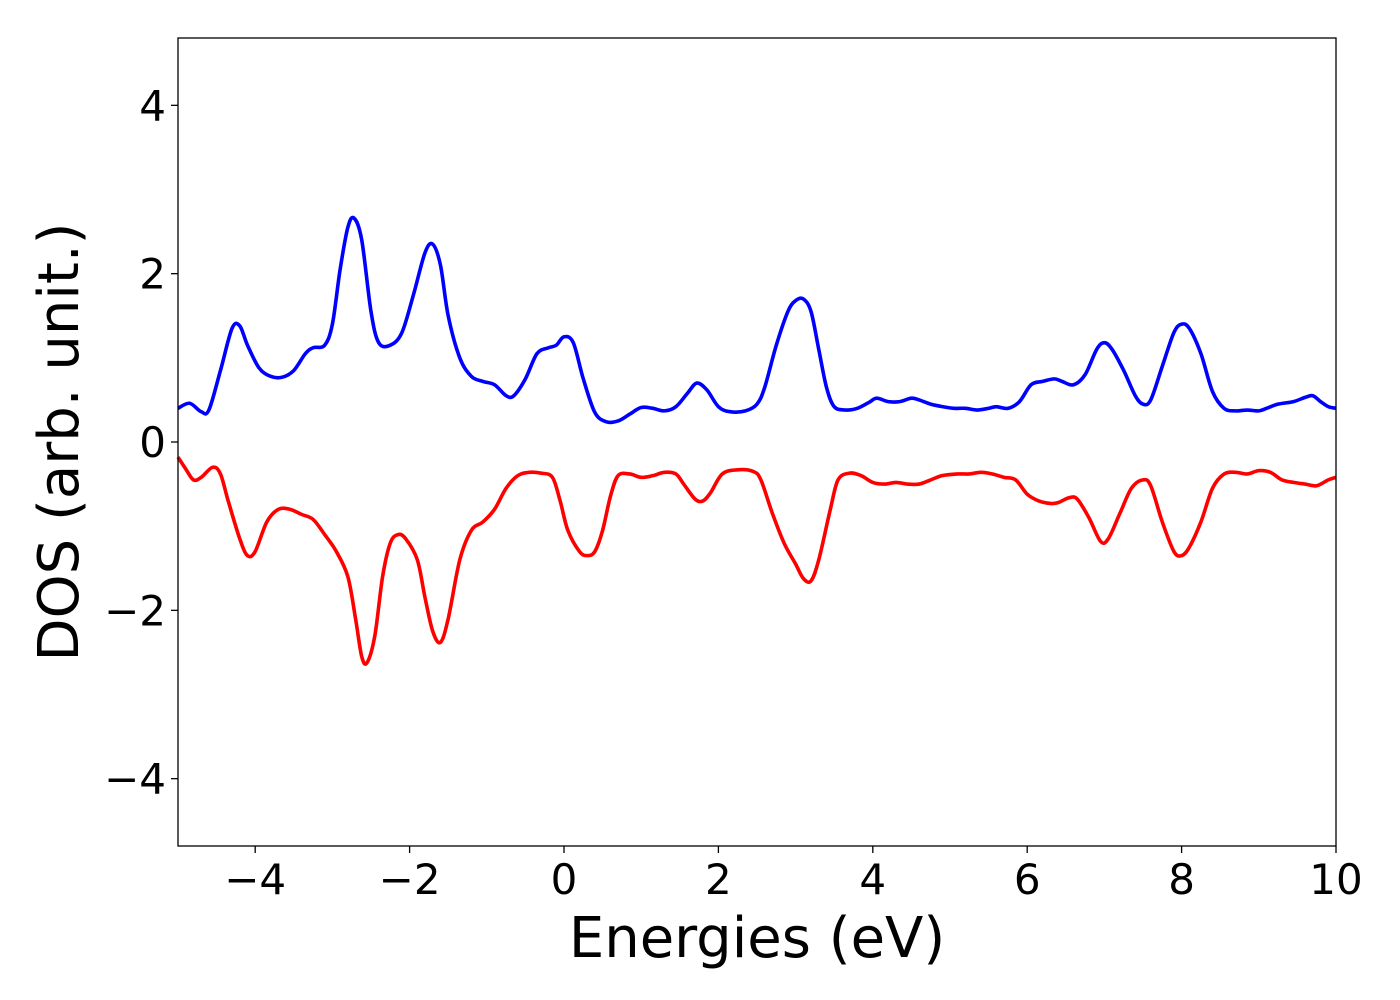  I want to click on x-tick-label: 2, so click(718, 879).